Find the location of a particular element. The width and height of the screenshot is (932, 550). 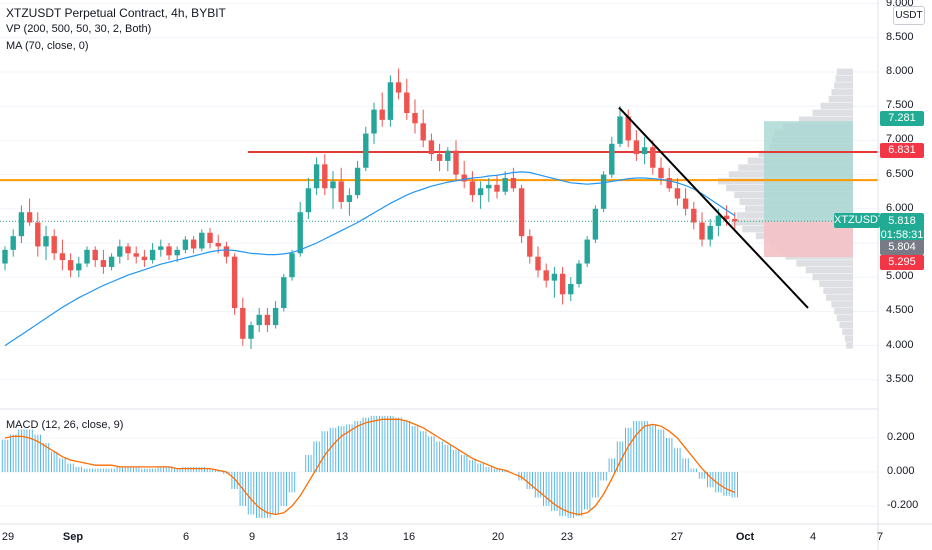

resistance-price-tag: 6.831 is located at coordinates (902, 150).